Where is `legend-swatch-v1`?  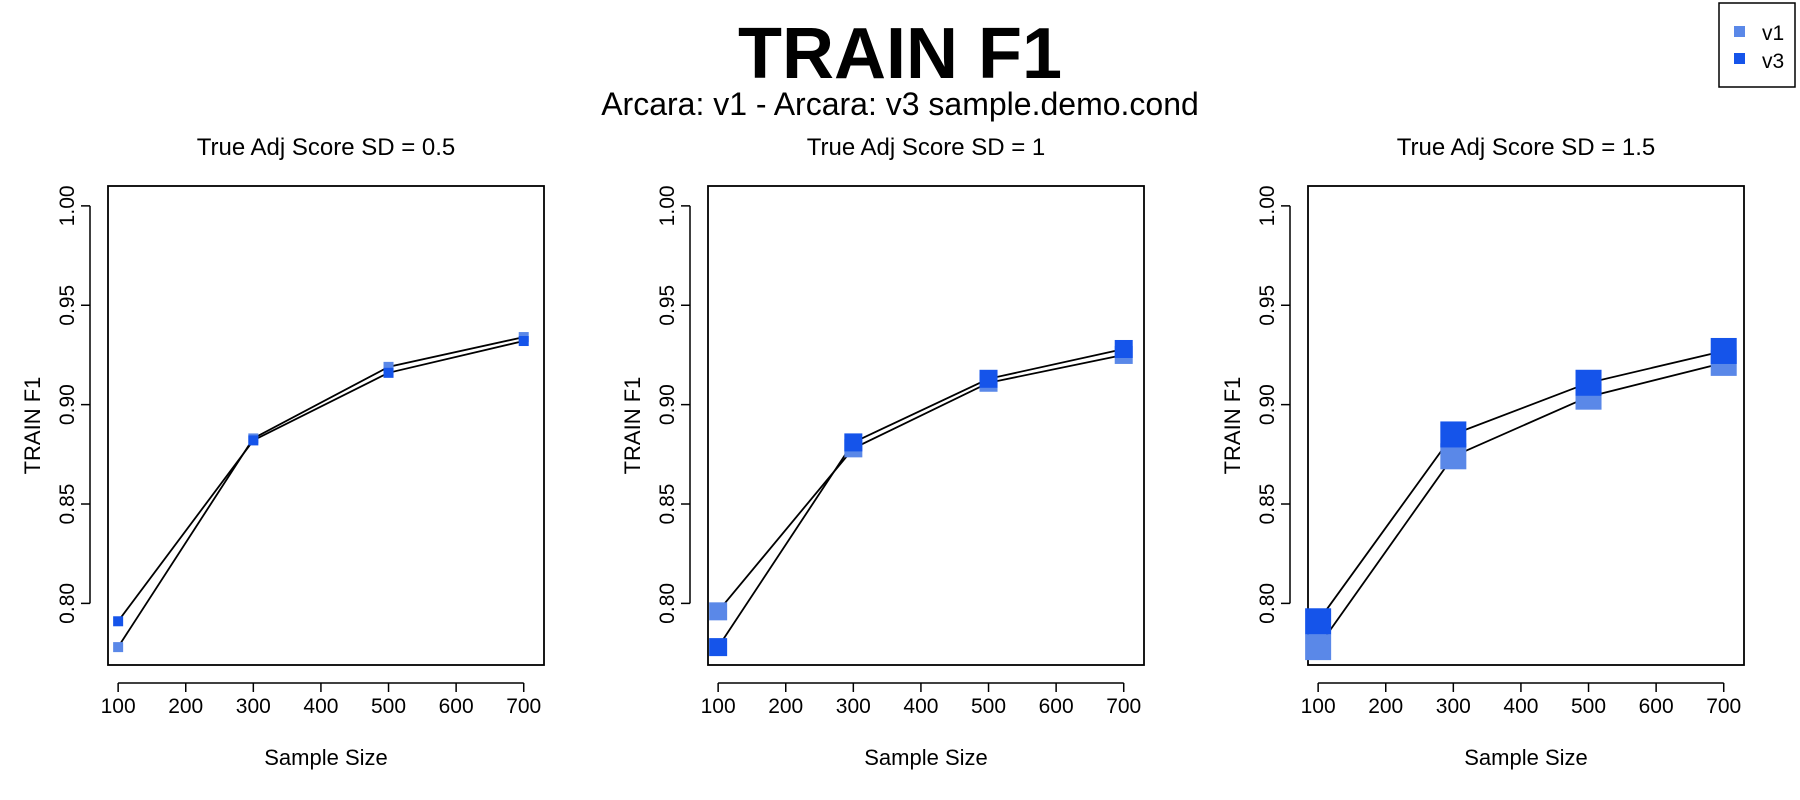
legend-swatch-v1 is located at coordinates (1739, 31).